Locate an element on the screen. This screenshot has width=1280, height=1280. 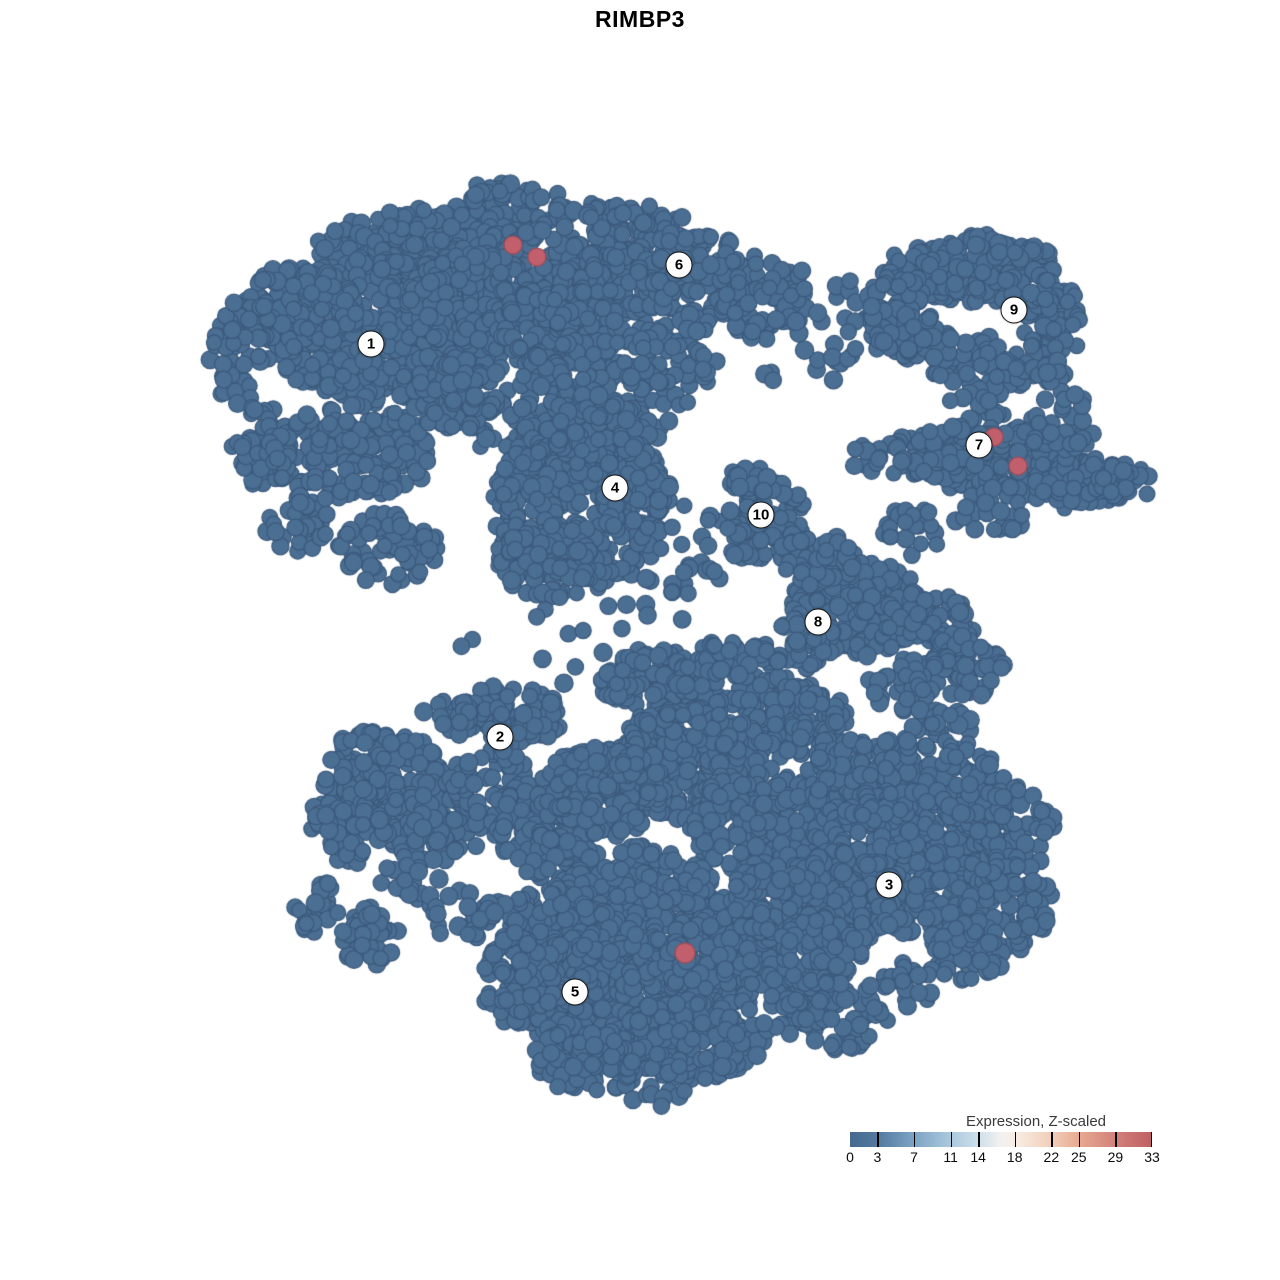
legend-tick-label: 14 is located at coordinates (978, 1157).